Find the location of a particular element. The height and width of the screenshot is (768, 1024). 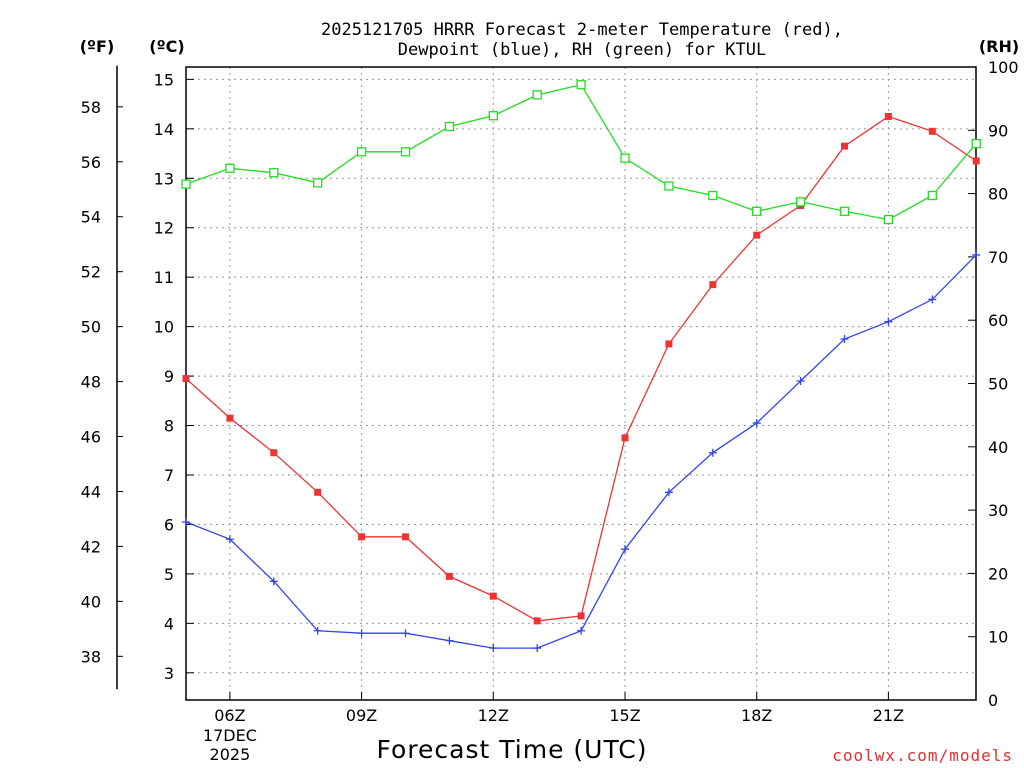

rh-tick-label: 20 is located at coordinates (998, 573).